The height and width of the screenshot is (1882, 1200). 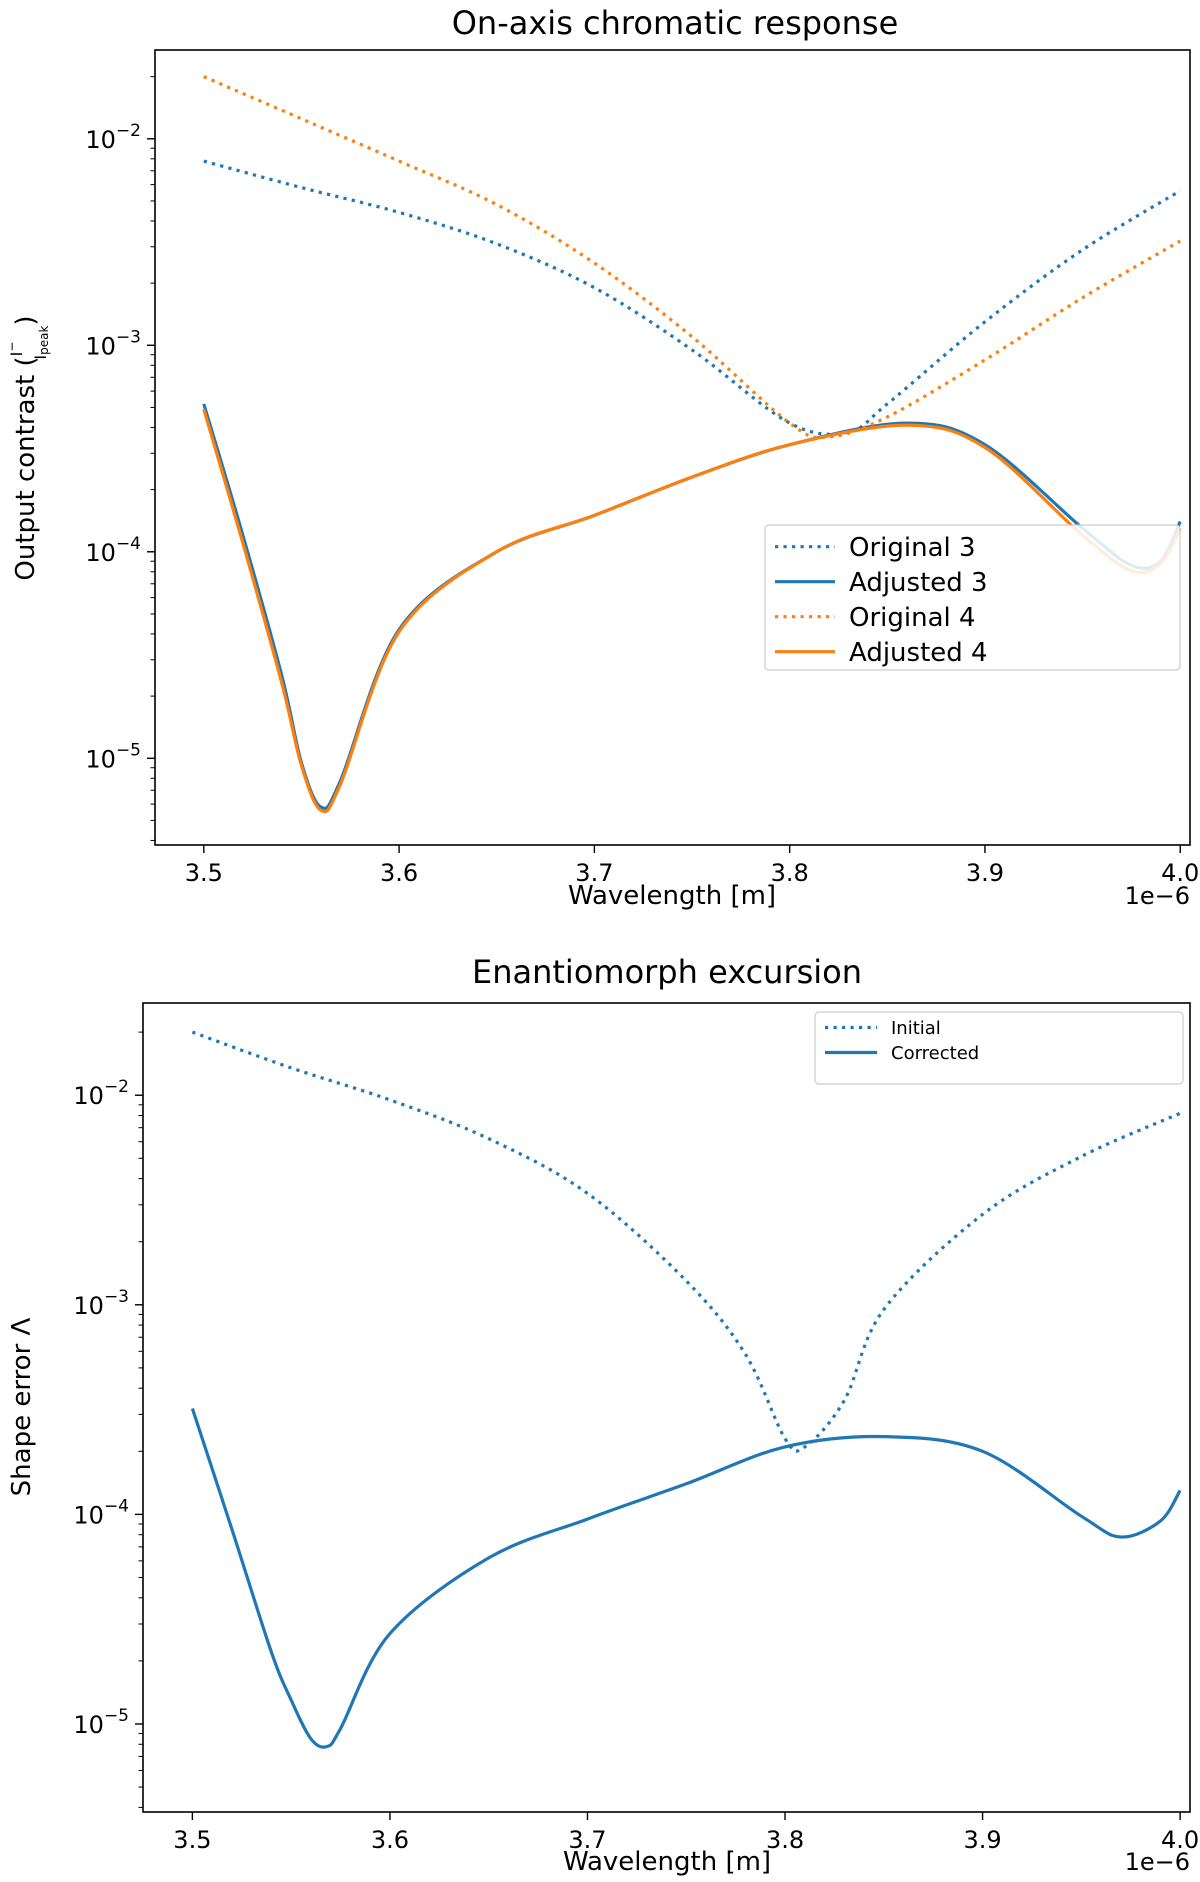 What do you see at coordinates (916, 1028) in the screenshot?
I see `legend-label: Initial` at bounding box center [916, 1028].